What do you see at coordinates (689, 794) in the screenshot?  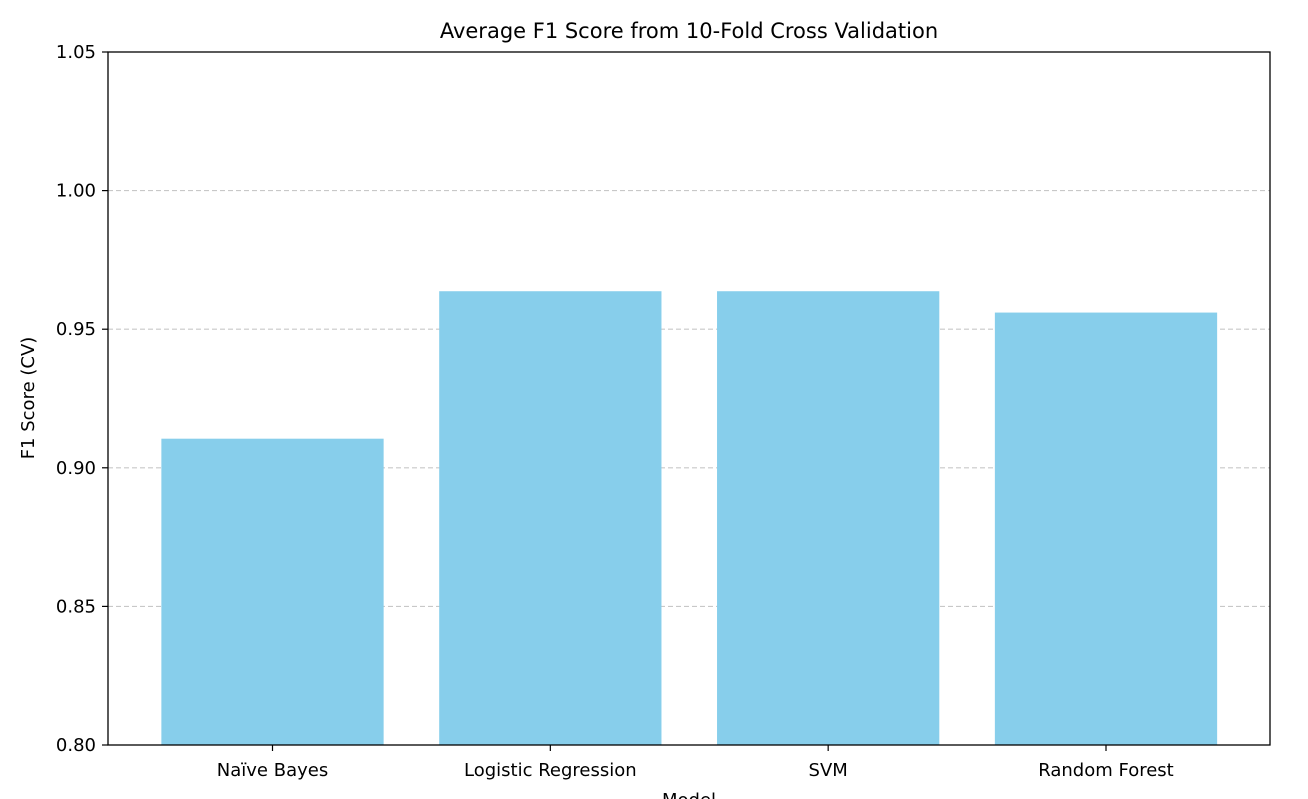 I see `x-axis-label: Model` at bounding box center [689, 794].